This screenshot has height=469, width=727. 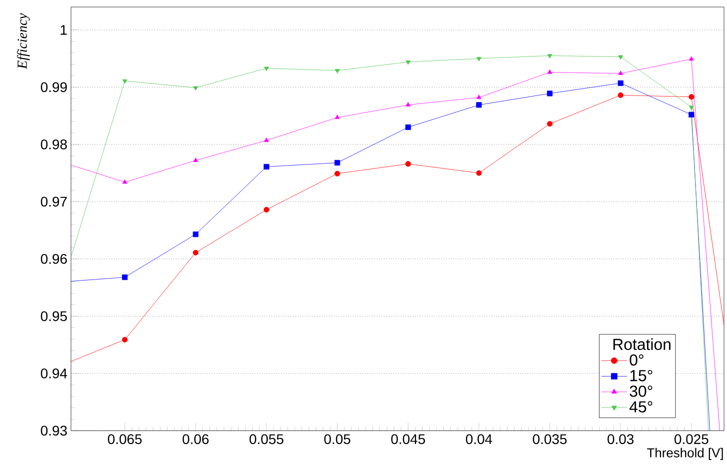 What do you see at coordinates (408, 439) in the screenshot?
I see `x-tick-label: 0.045` at bounding box center [408, 439].